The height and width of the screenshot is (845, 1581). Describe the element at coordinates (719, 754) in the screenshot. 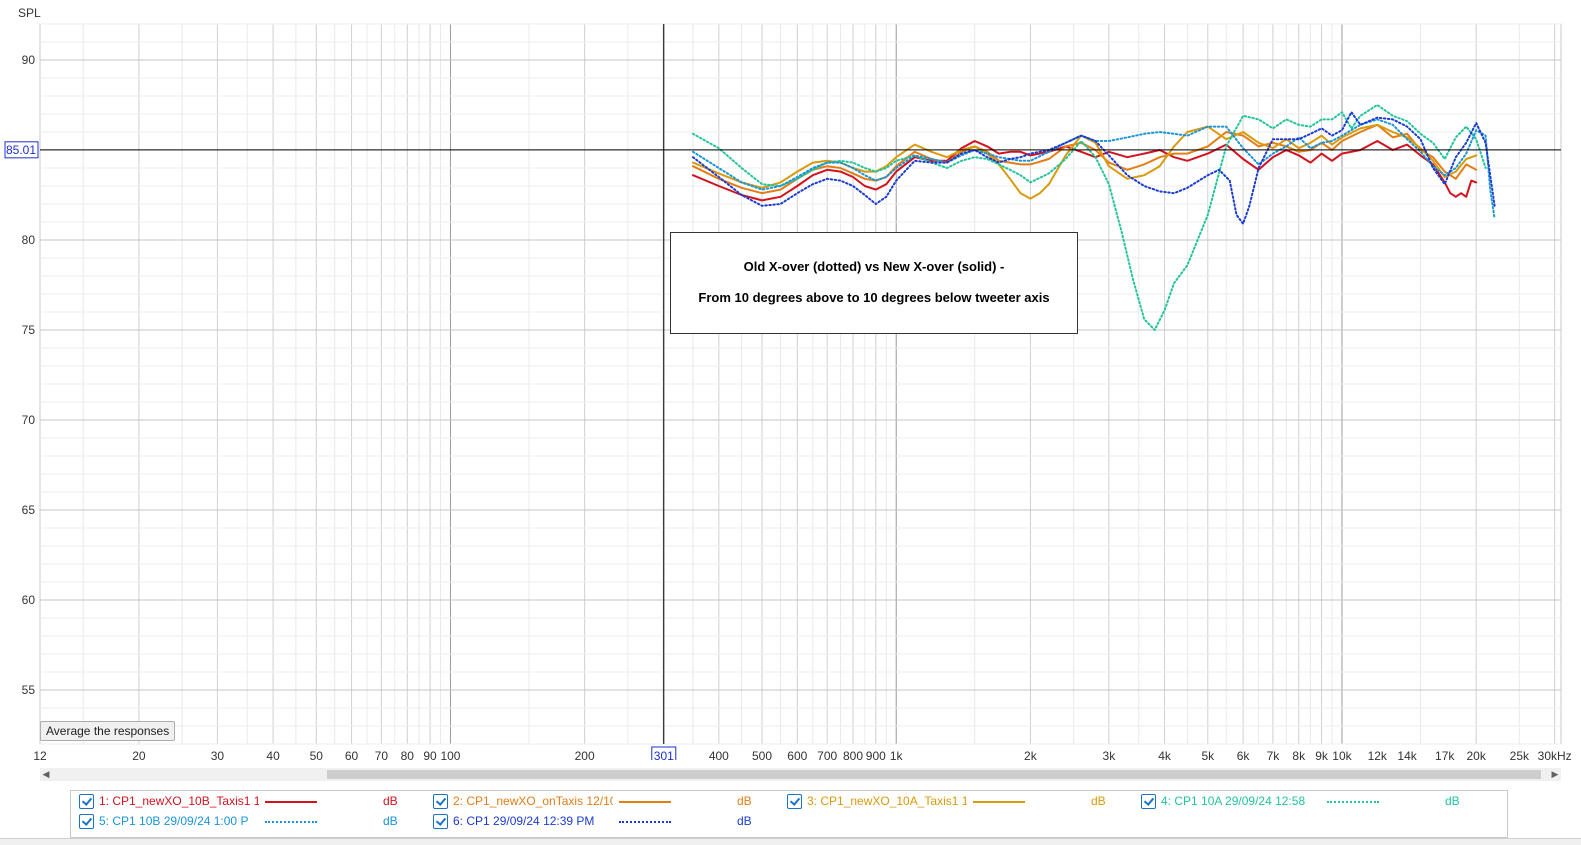

I see `x-tick-label: 400` at that location.